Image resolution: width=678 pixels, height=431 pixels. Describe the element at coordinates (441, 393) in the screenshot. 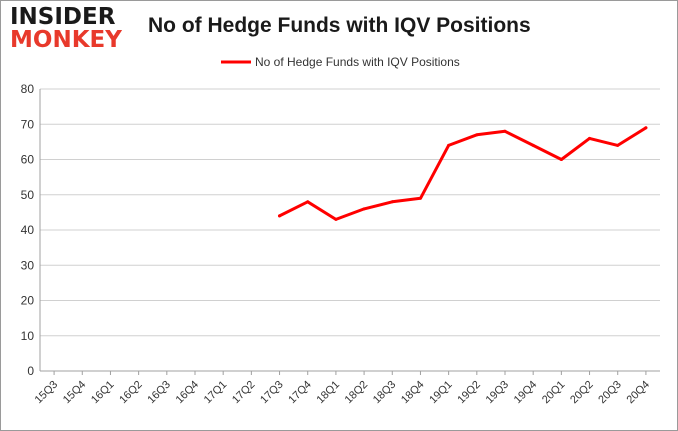

I see `x-tick-label: 19Q1` at that location.